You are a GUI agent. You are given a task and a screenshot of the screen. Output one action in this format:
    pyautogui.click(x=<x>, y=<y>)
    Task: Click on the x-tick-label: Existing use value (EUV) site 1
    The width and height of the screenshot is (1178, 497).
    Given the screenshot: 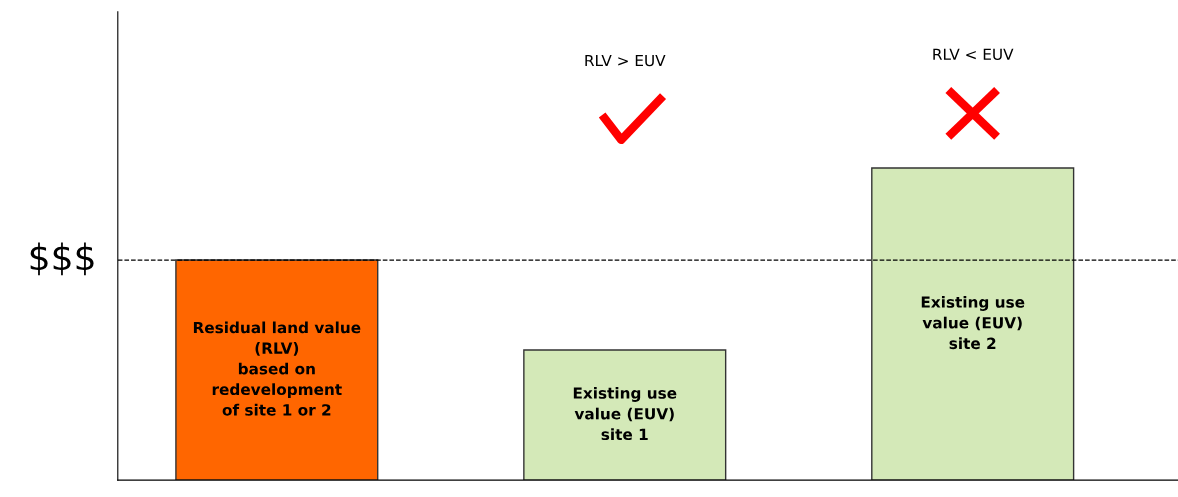 What is the action you would take?
    pyautogui.click(x=625, y=413)
    